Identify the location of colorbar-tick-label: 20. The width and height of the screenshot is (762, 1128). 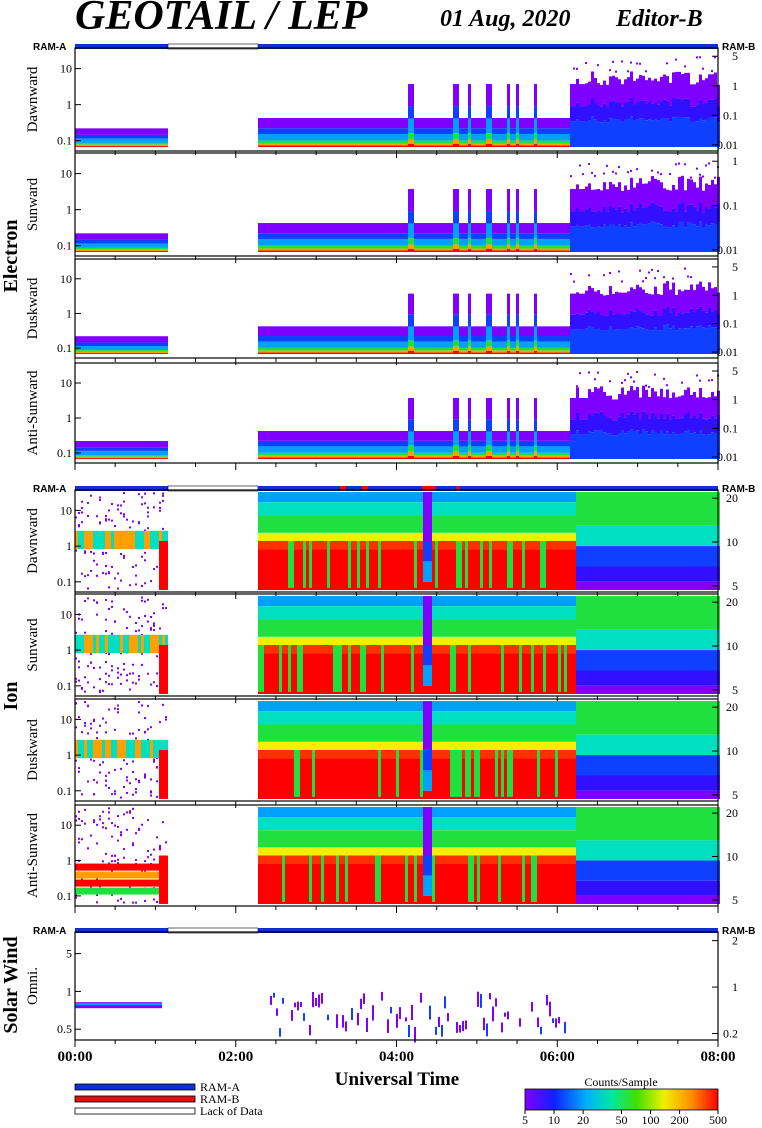
(583, 1120).